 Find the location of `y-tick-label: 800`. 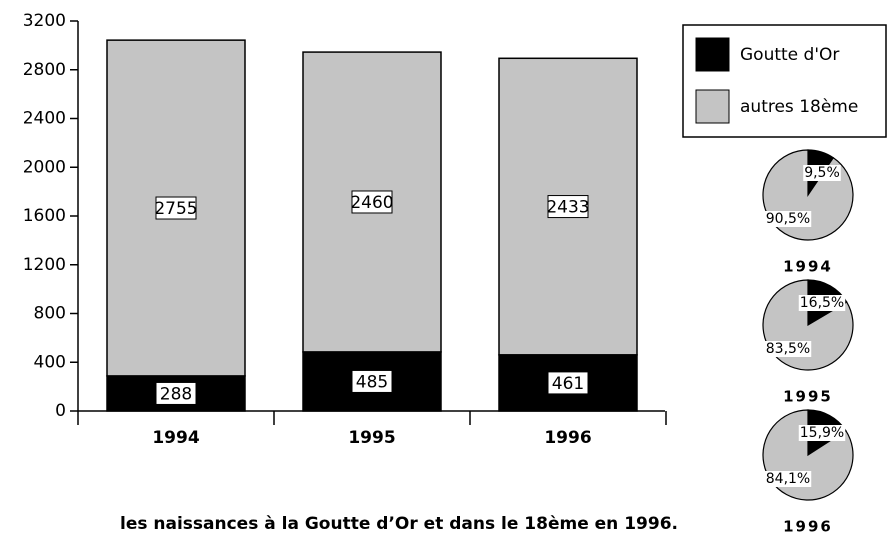

y-tick-label: 800 is located at coordinates (50, 314).